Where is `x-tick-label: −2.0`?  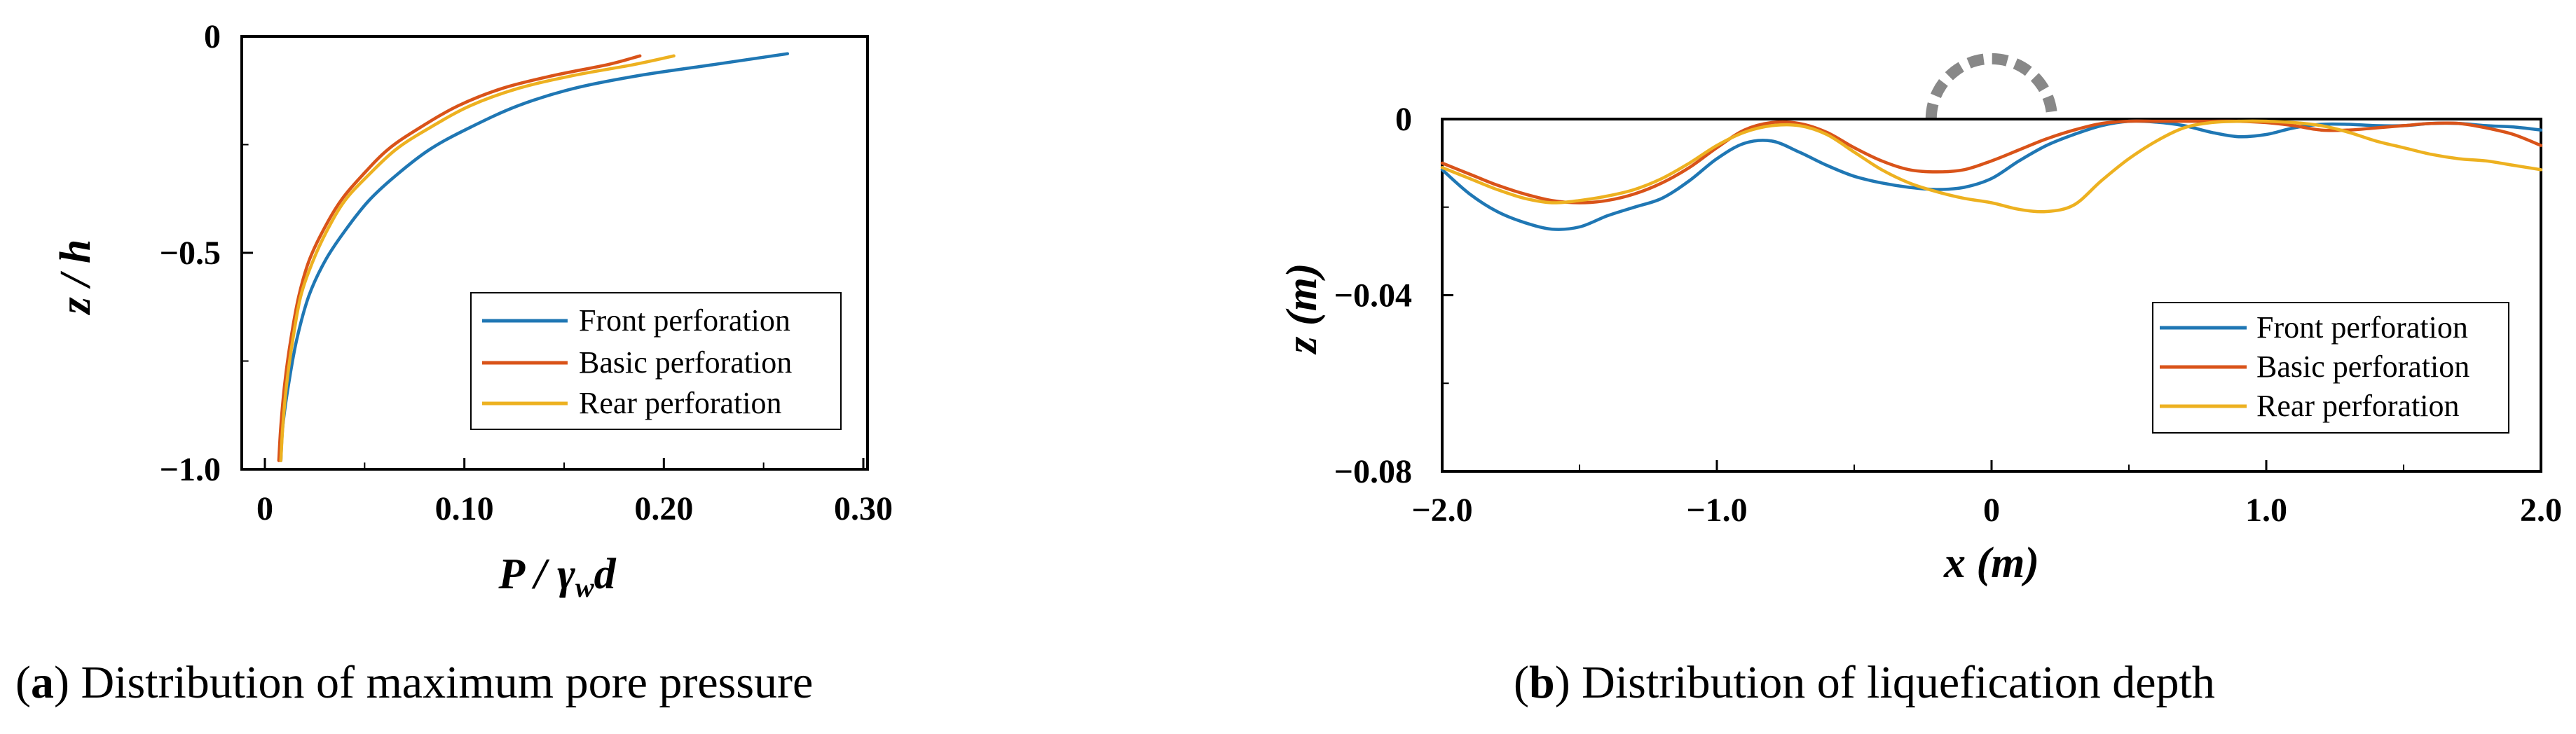 x-tick-label: −2.0 is located at coordinates (1441, 510).